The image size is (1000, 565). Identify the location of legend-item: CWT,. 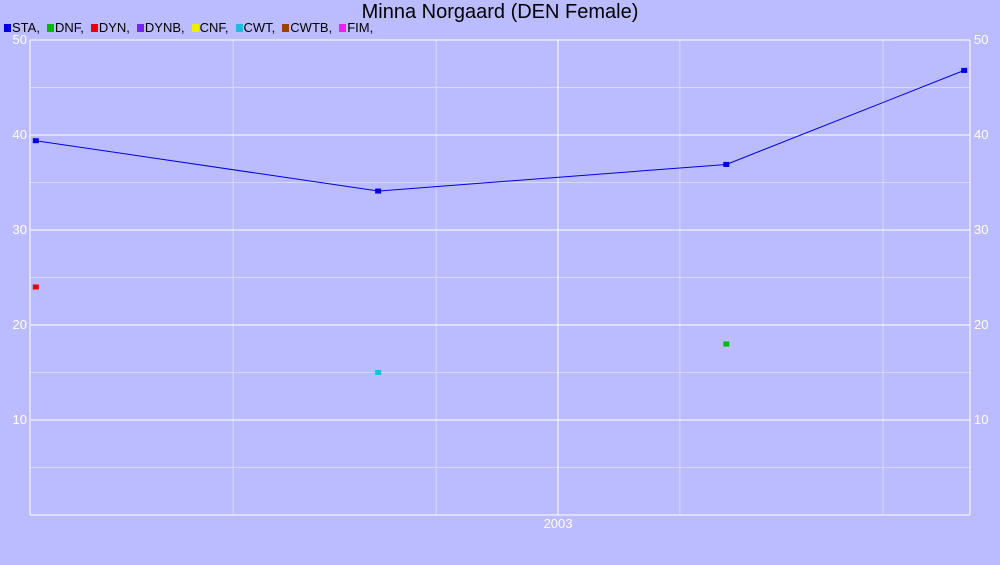
(255, 28).